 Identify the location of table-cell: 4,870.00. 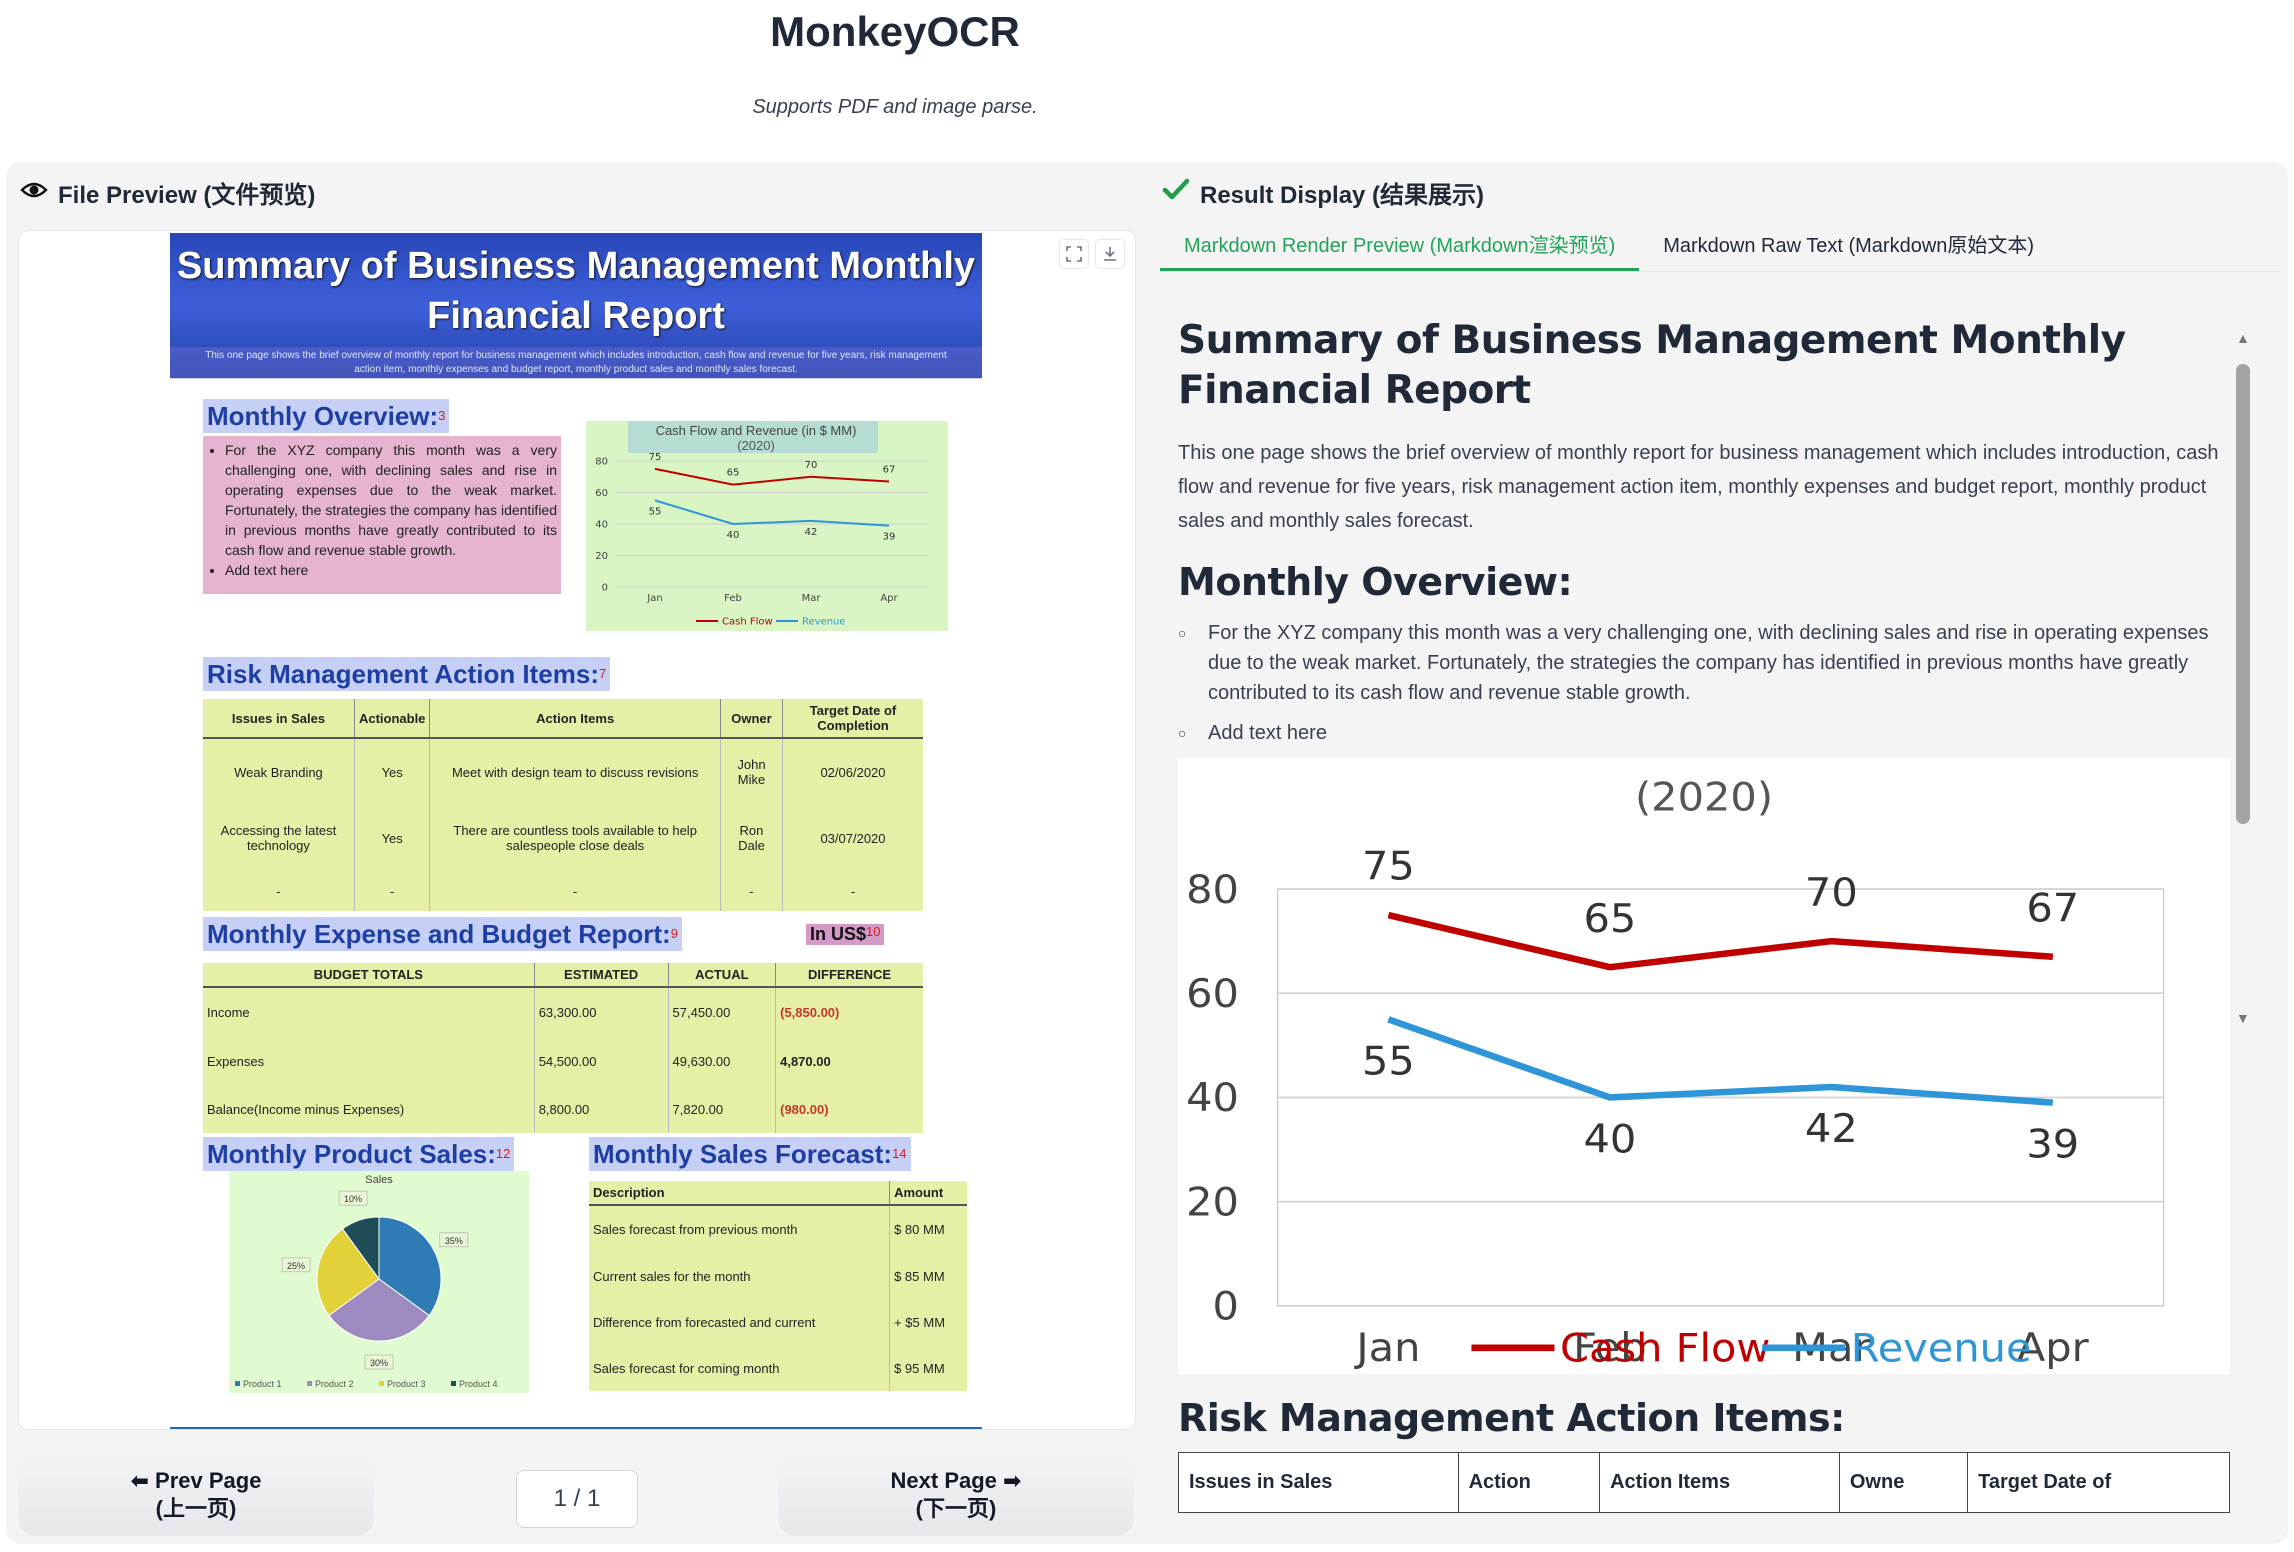
(805, 1061).